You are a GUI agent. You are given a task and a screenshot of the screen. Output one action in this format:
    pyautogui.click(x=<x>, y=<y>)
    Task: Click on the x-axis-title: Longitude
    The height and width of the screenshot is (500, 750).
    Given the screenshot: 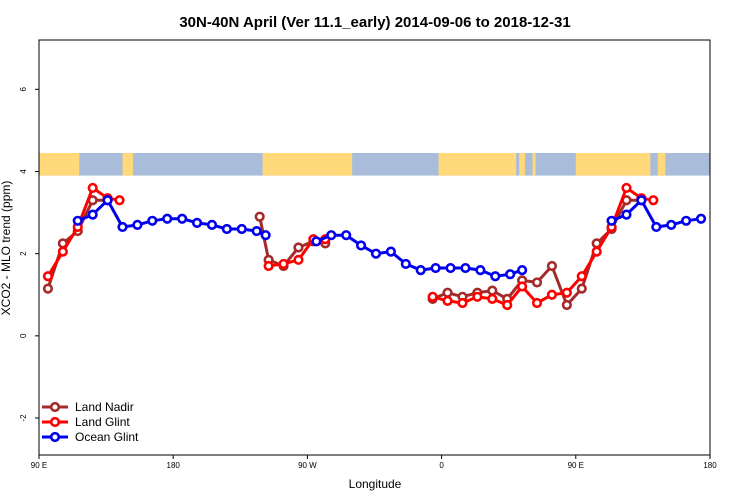 What is the action you would take?
    pyautogui.click(x=375, y=484)
    